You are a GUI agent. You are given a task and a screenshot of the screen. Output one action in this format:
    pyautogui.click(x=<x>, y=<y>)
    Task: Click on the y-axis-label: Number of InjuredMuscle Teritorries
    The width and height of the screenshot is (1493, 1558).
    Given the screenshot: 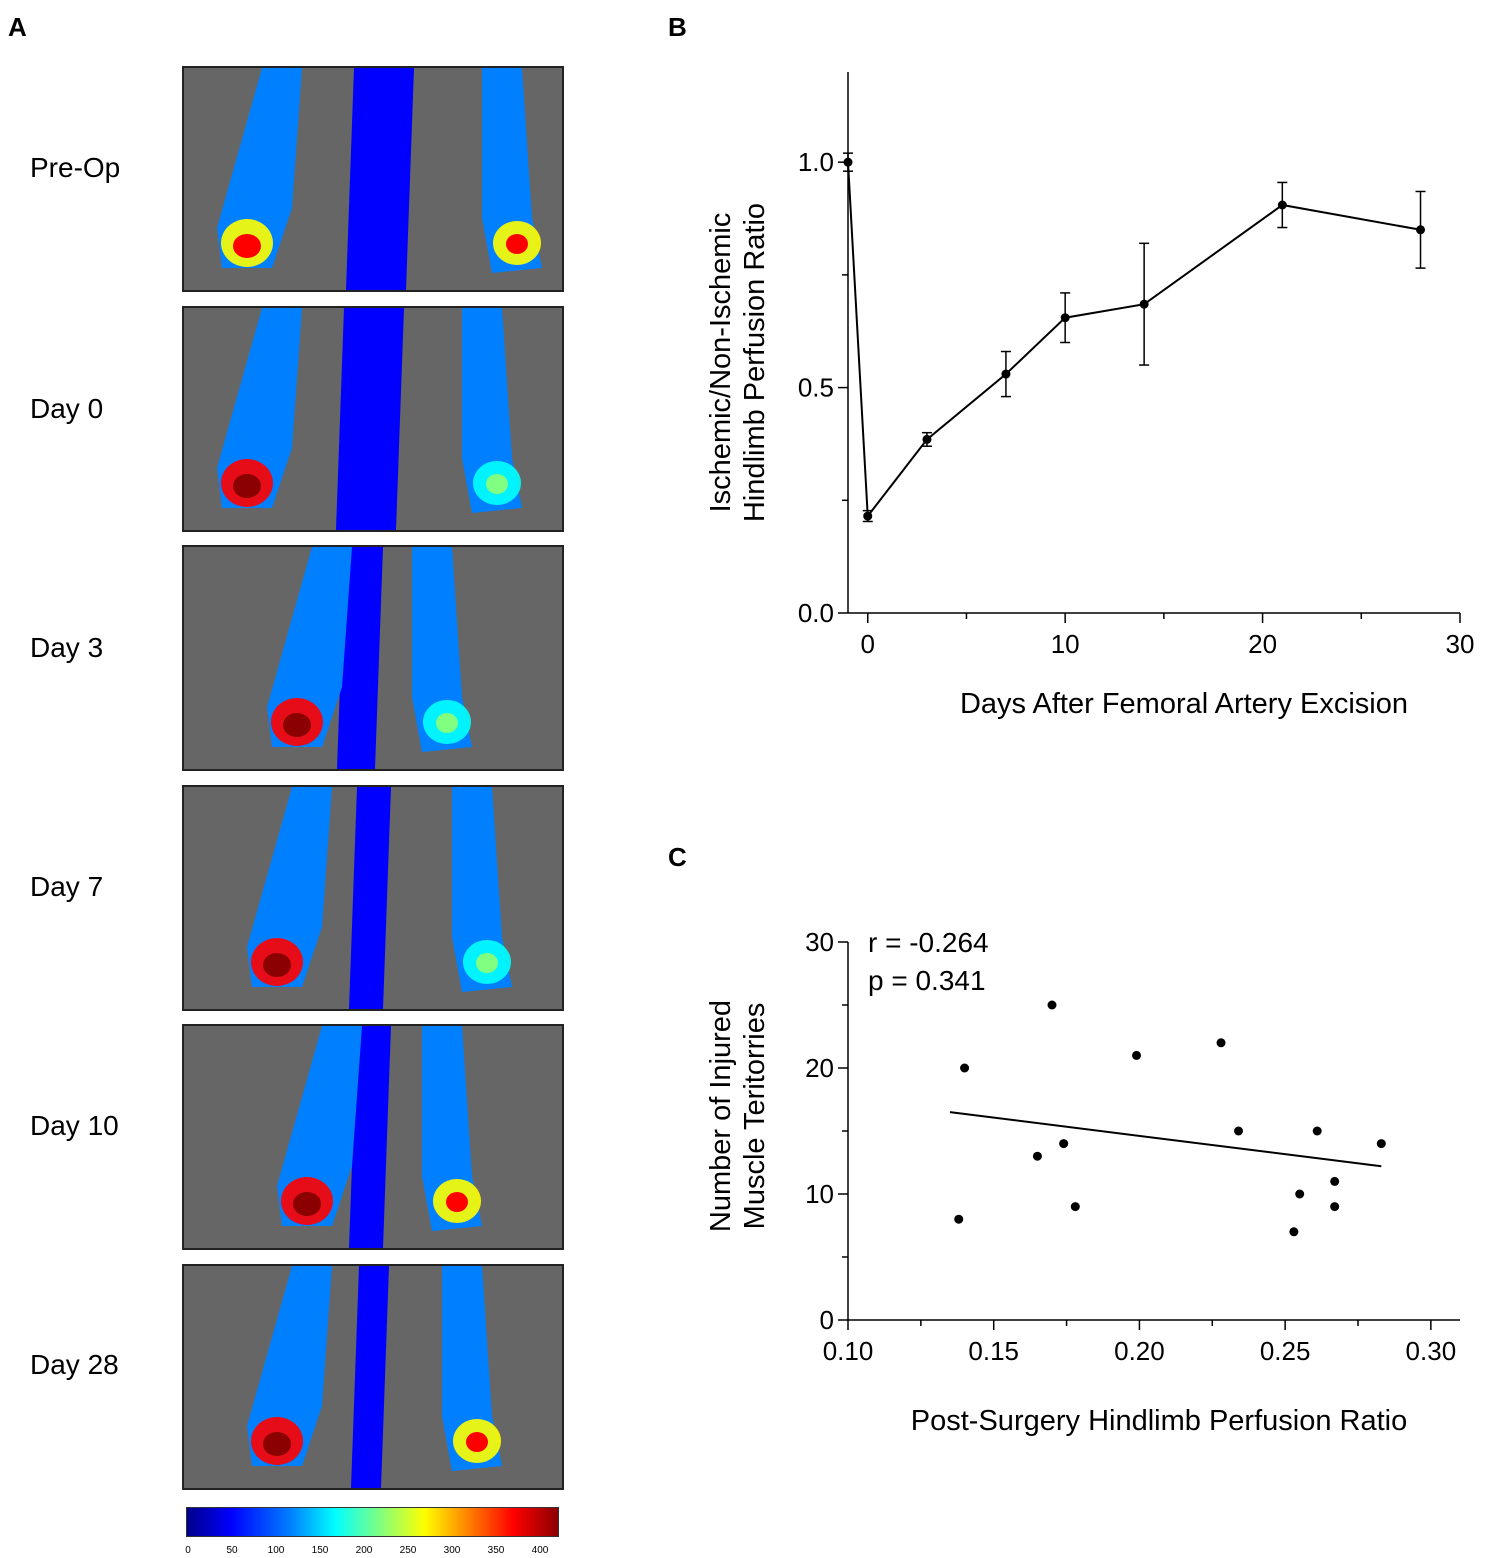 What is the action you would take?
    pyautogui.click(x=738, y=1116)
    